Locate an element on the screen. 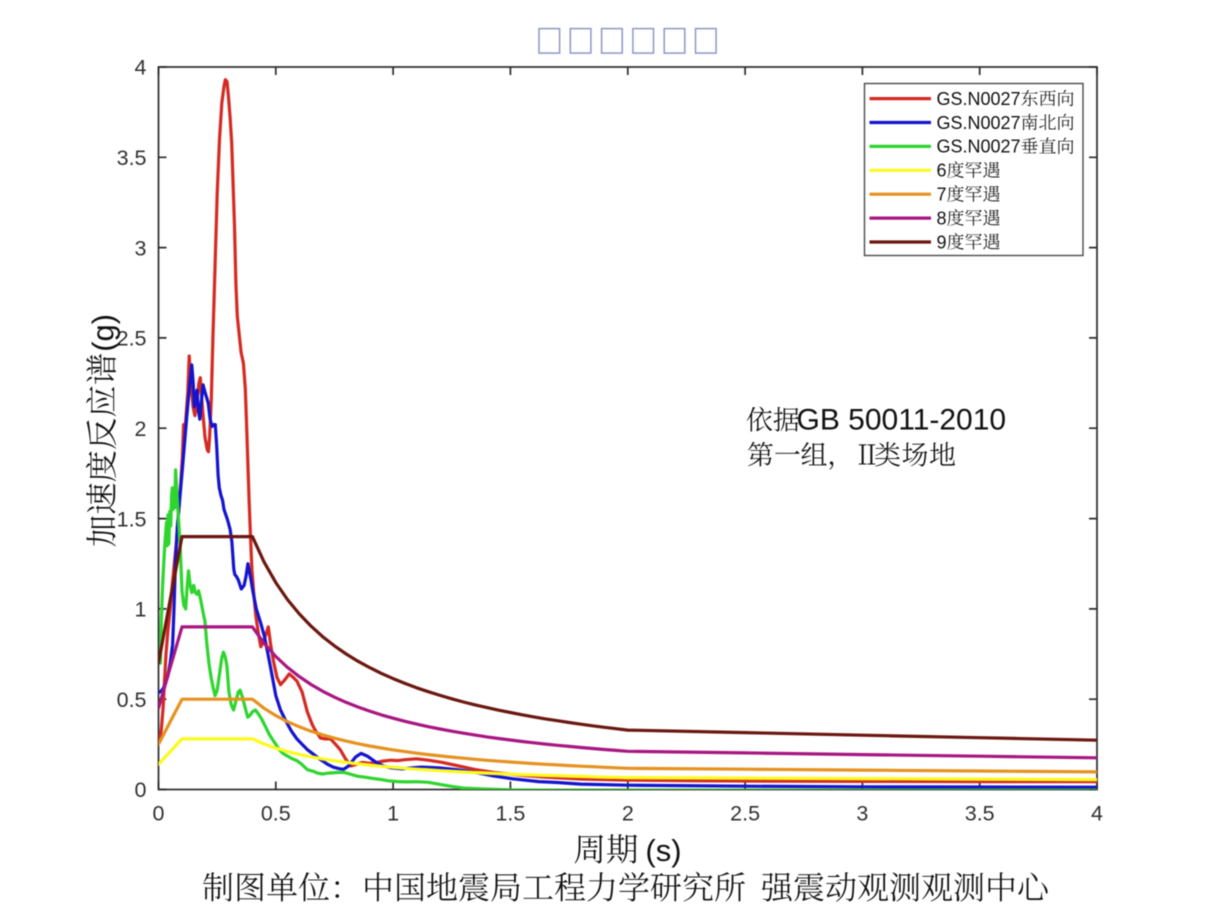 This screenshot has width=1213, height=909. svg-text: 8 is located at coordinates (942, 218).